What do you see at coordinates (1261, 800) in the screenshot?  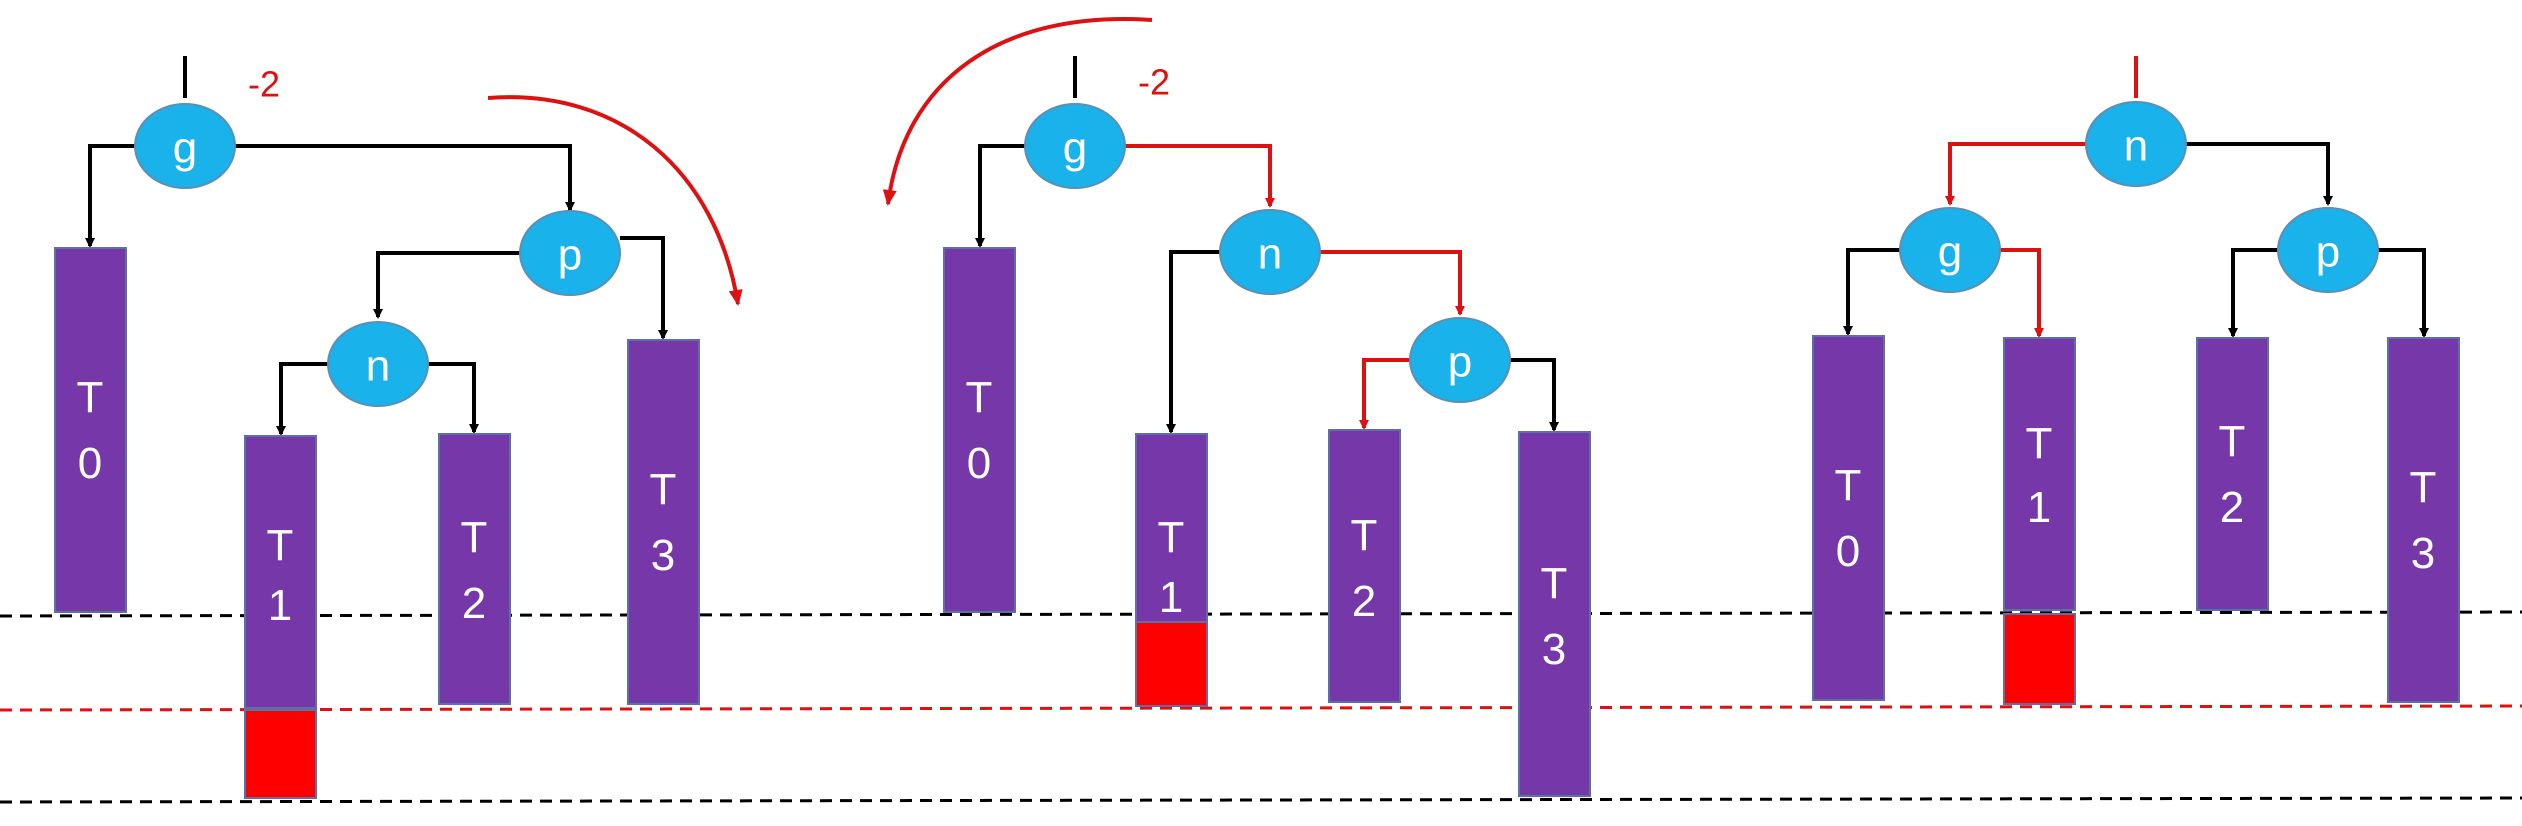 I see `guide-line-lower` at bounding box center [1261, 800].